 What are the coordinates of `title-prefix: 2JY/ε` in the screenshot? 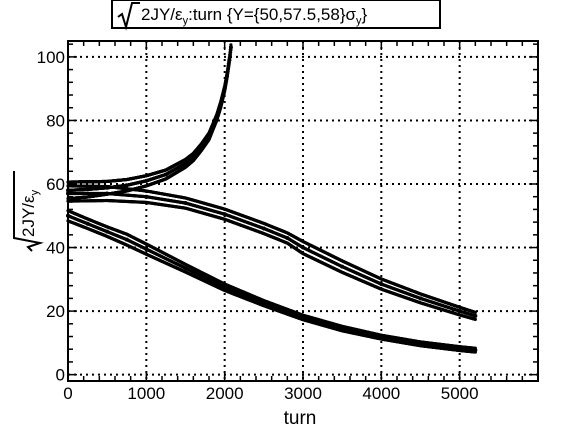 It's located at (162, 14).